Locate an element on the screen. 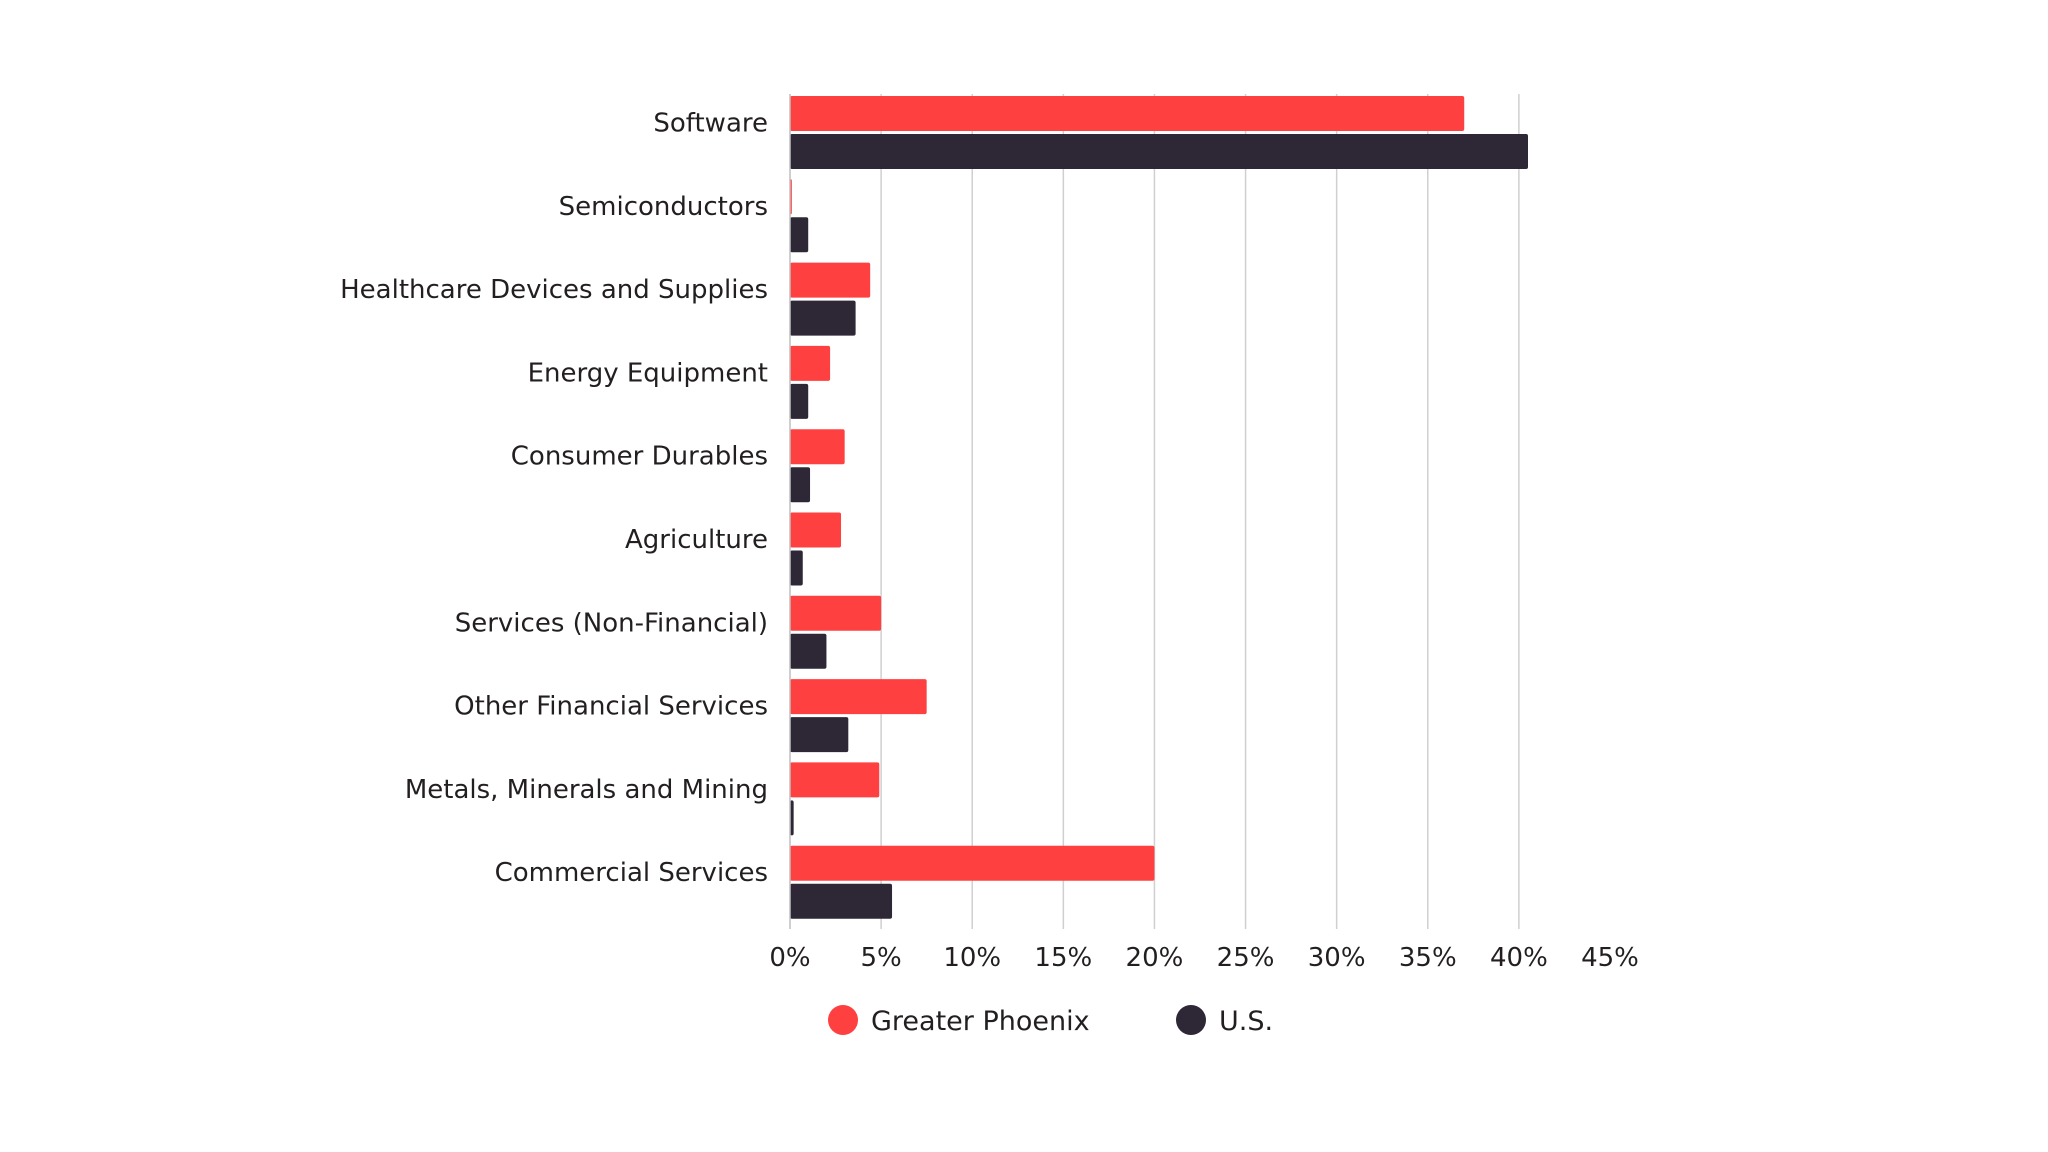 This screenshot has height=1152, width=2048. legend-swatch-us is located at coordinates (1191, 1020).